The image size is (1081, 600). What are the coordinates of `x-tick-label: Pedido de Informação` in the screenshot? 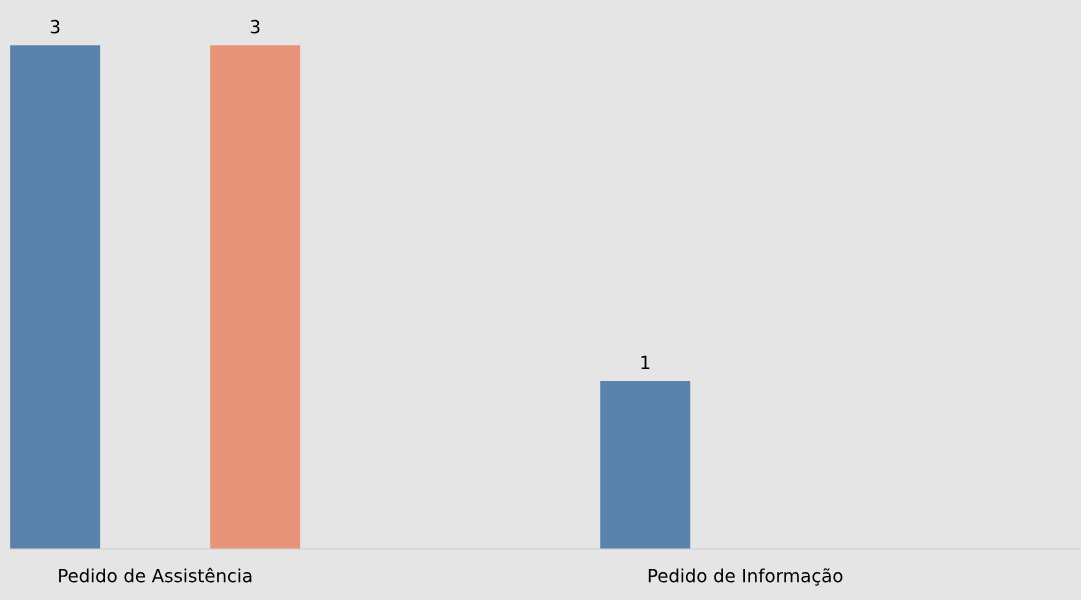 It's located at (745, 577).